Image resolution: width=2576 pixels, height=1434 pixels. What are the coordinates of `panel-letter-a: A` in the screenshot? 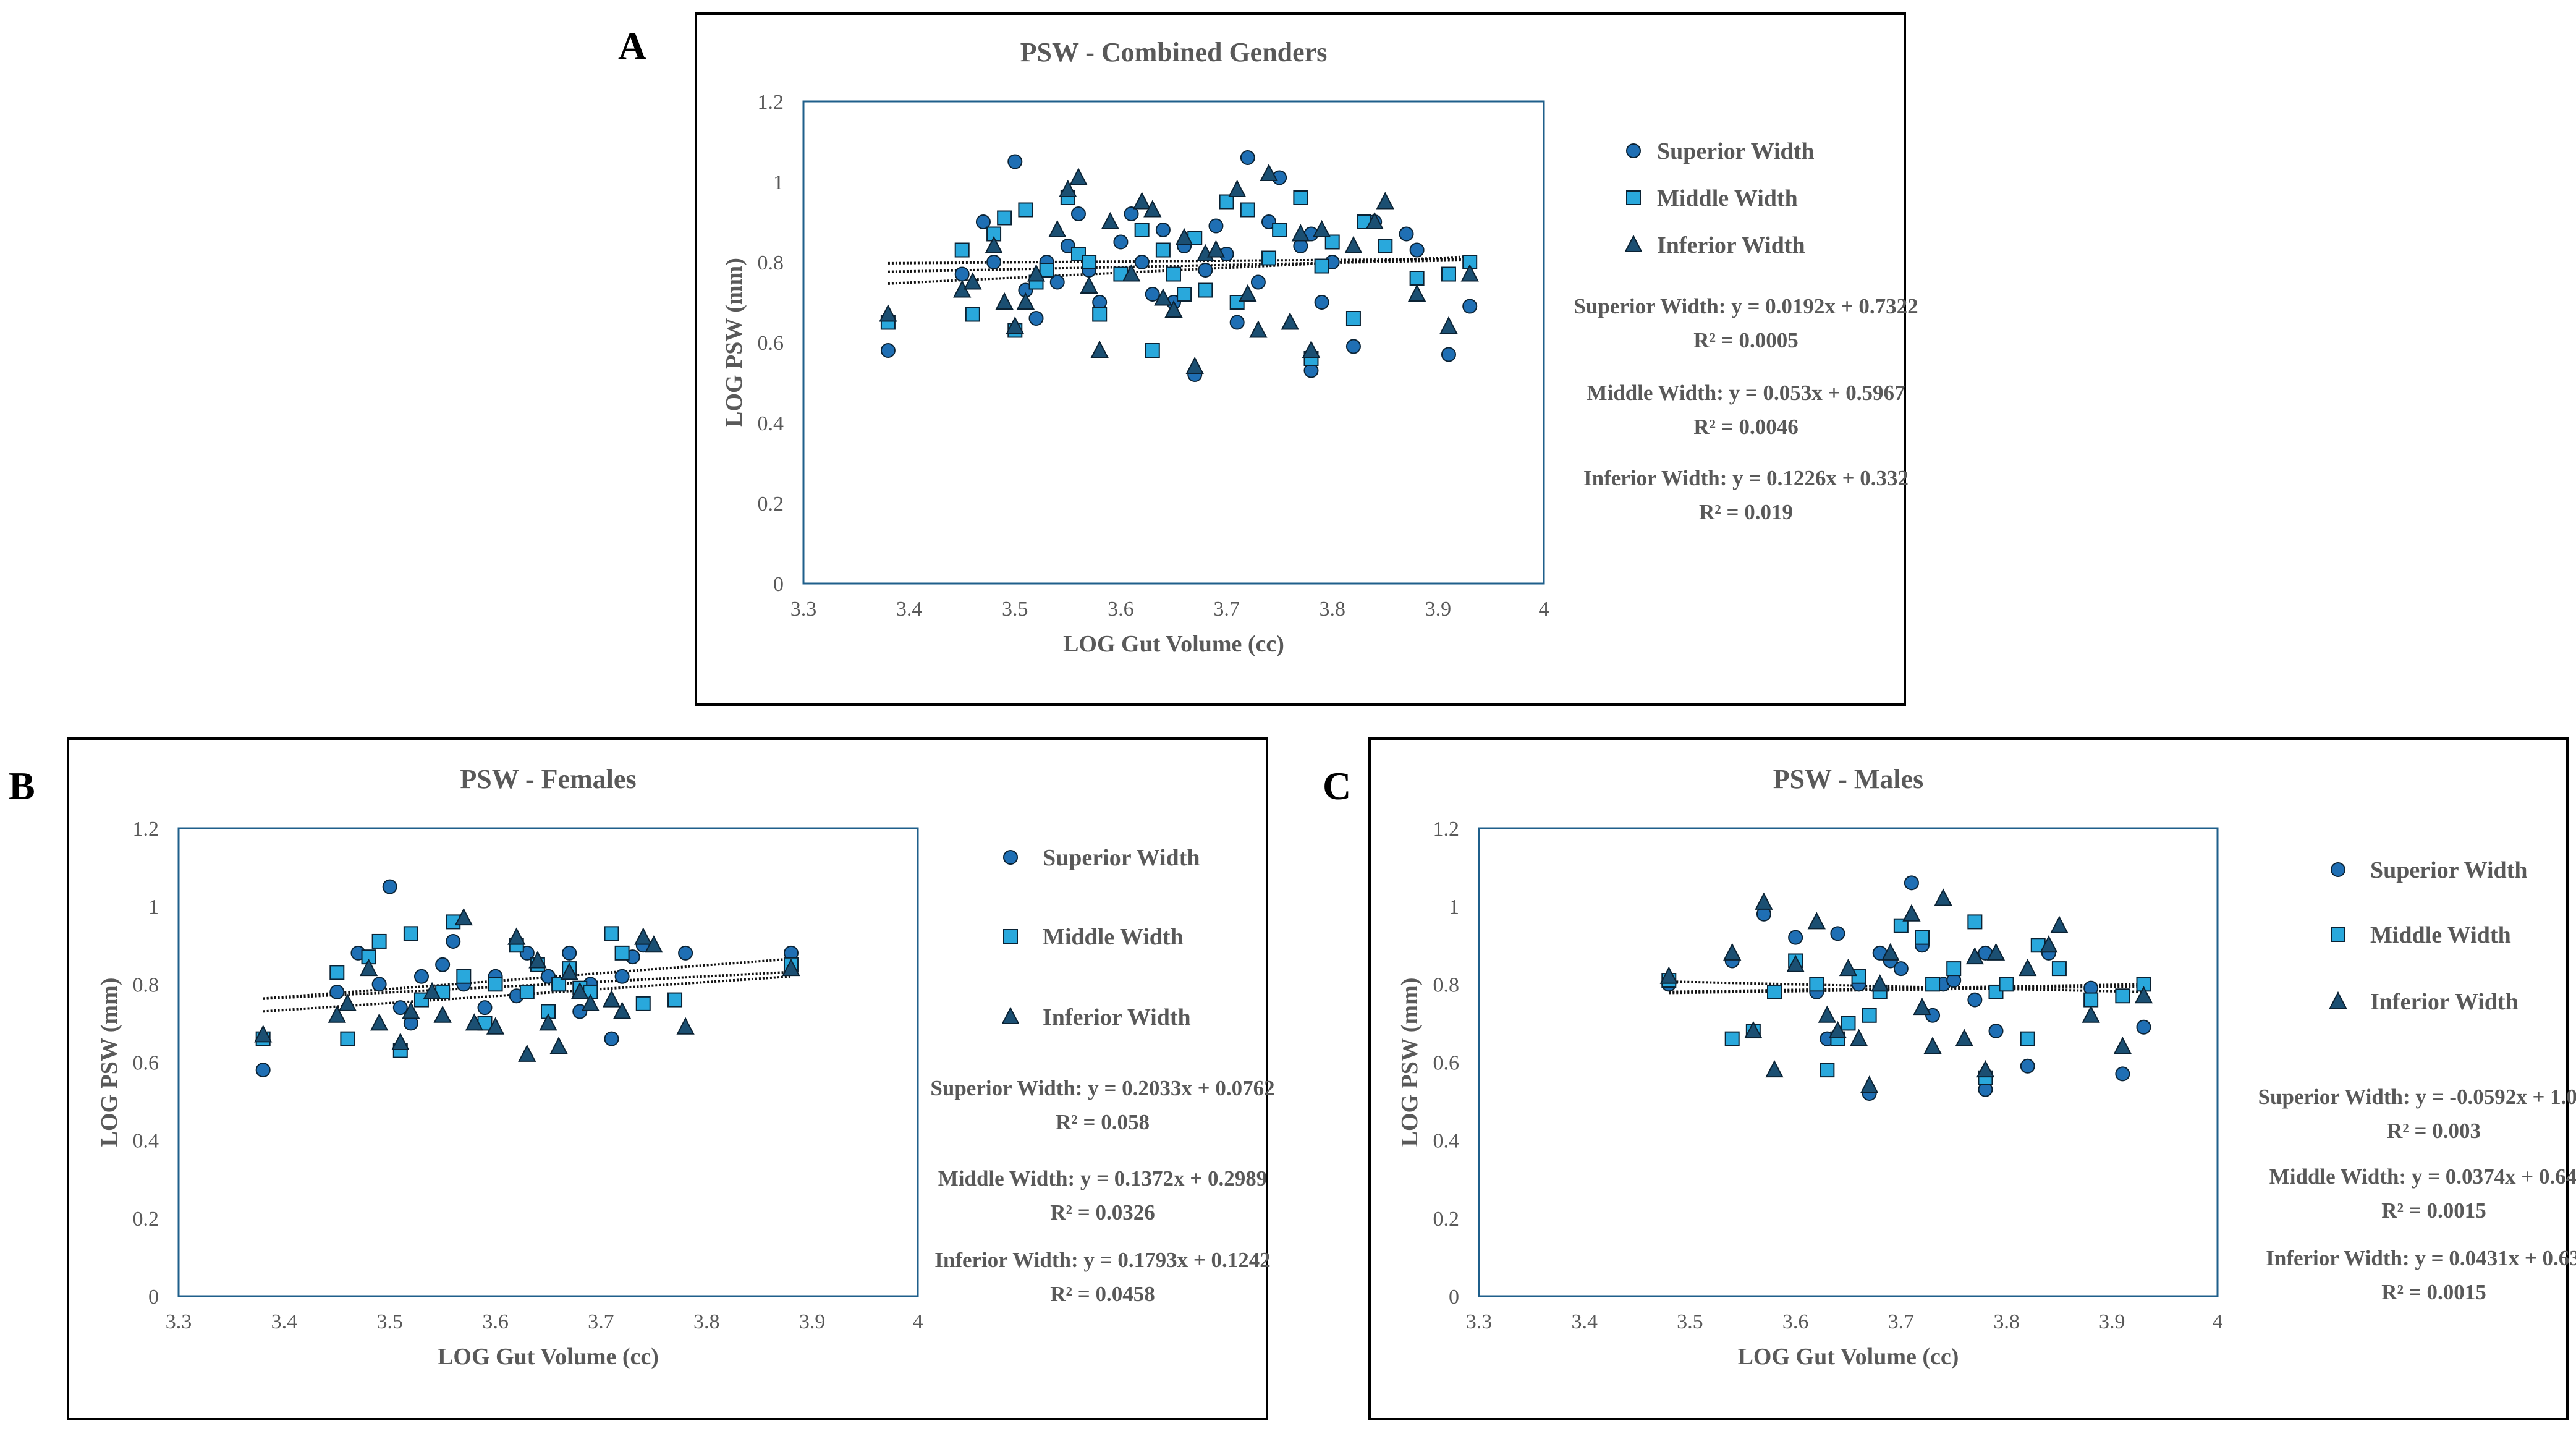 It's located at (632, 46).